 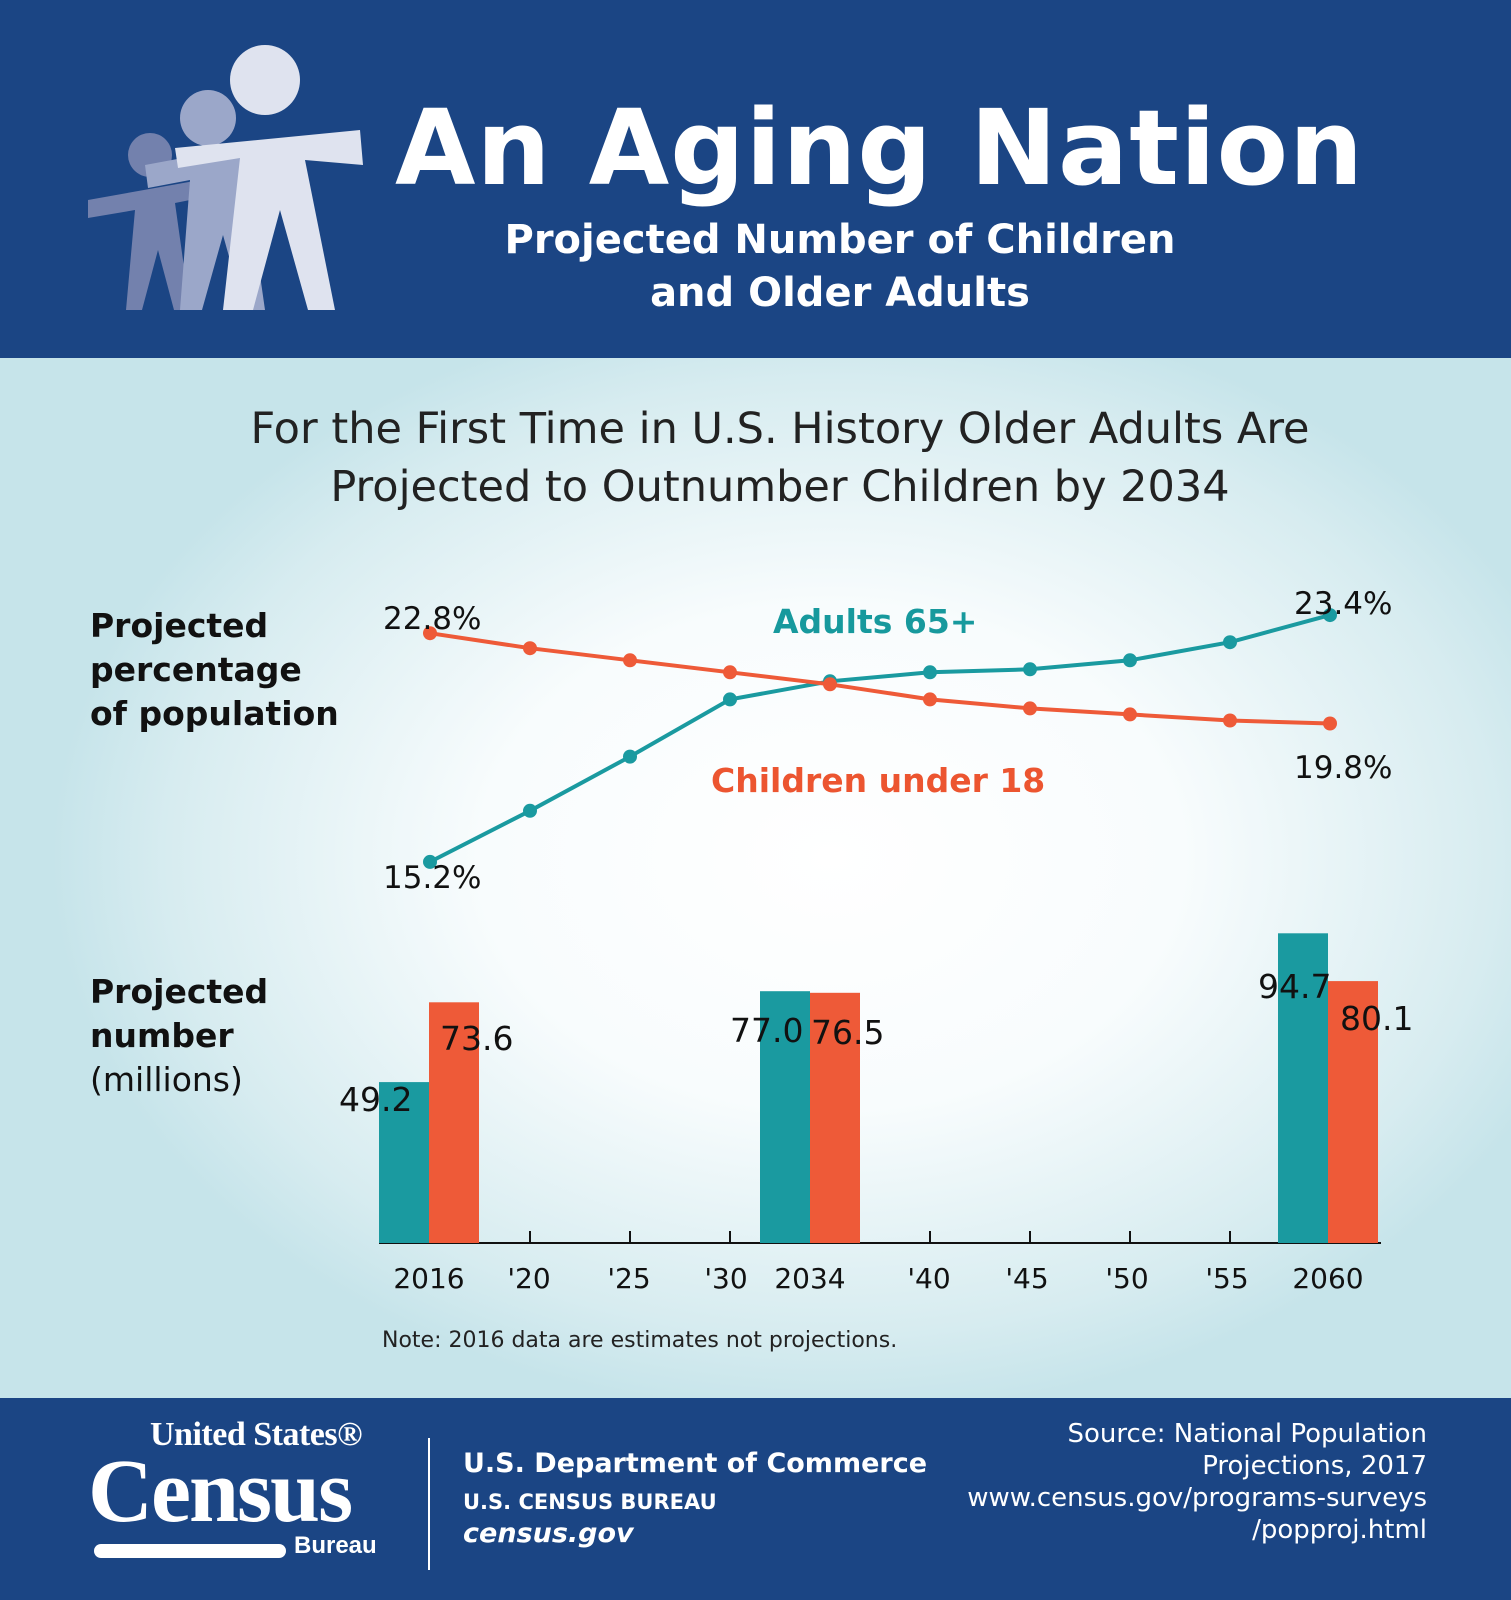 What do you see at coordinates (1327, 1278) in the screenshot?
I see `axis-tick-label: 2060` at bounding box center [1327, 1278].